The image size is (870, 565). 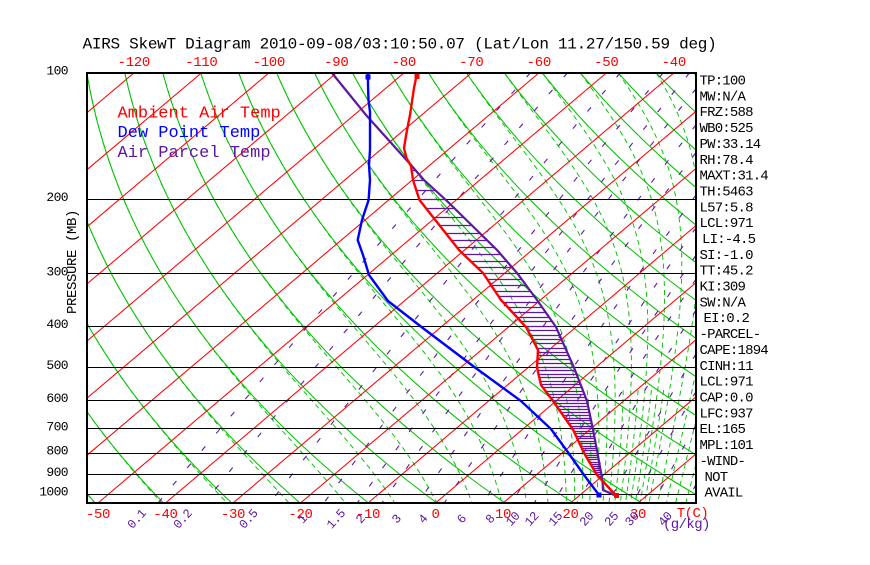 What do you see at coordinates (686, 525) in the screenshot?
I see `svg-text: (g/kg)` at bounding box center [686, 525].